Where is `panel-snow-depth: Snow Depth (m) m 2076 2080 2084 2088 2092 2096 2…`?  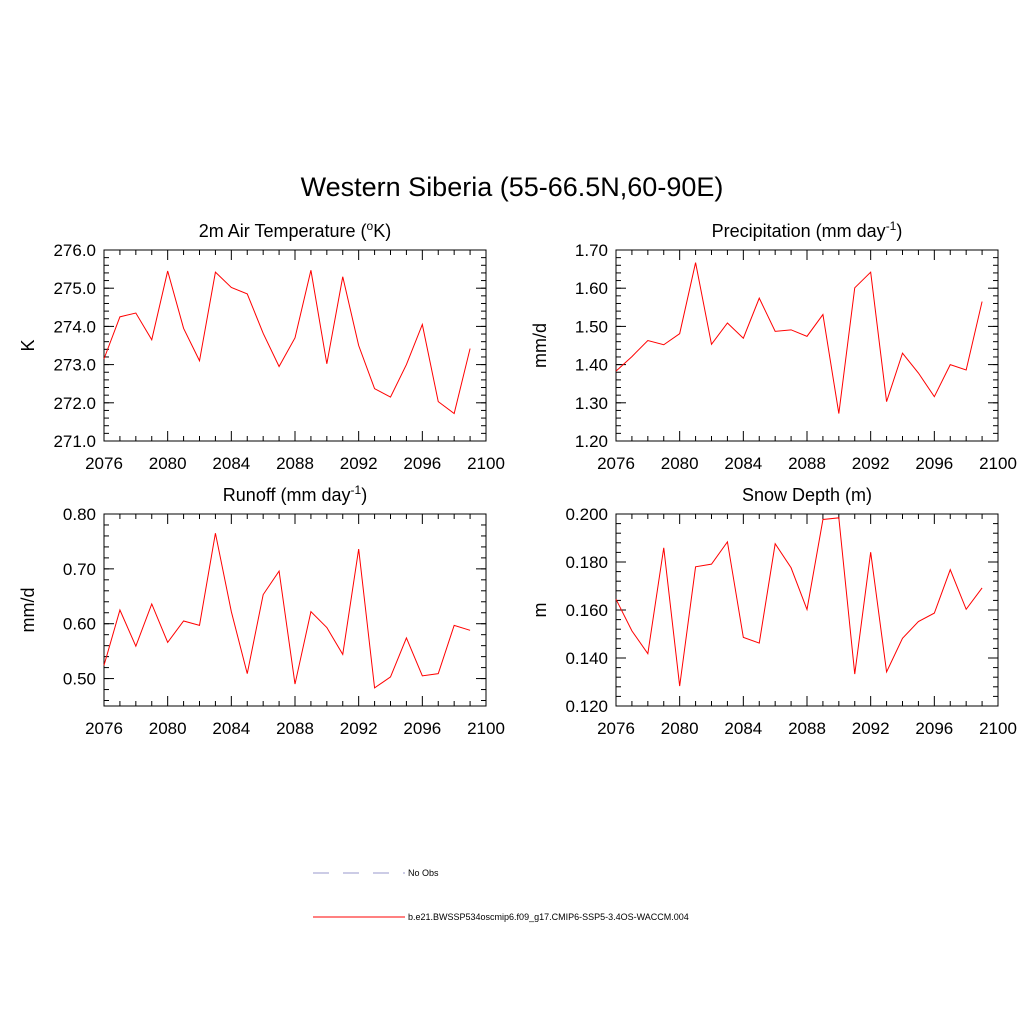 panel-snow-depth: Snow Depth (m) m 2076 2080 2084 2088 2092 2096 2… is located at coordinates (773, 611).